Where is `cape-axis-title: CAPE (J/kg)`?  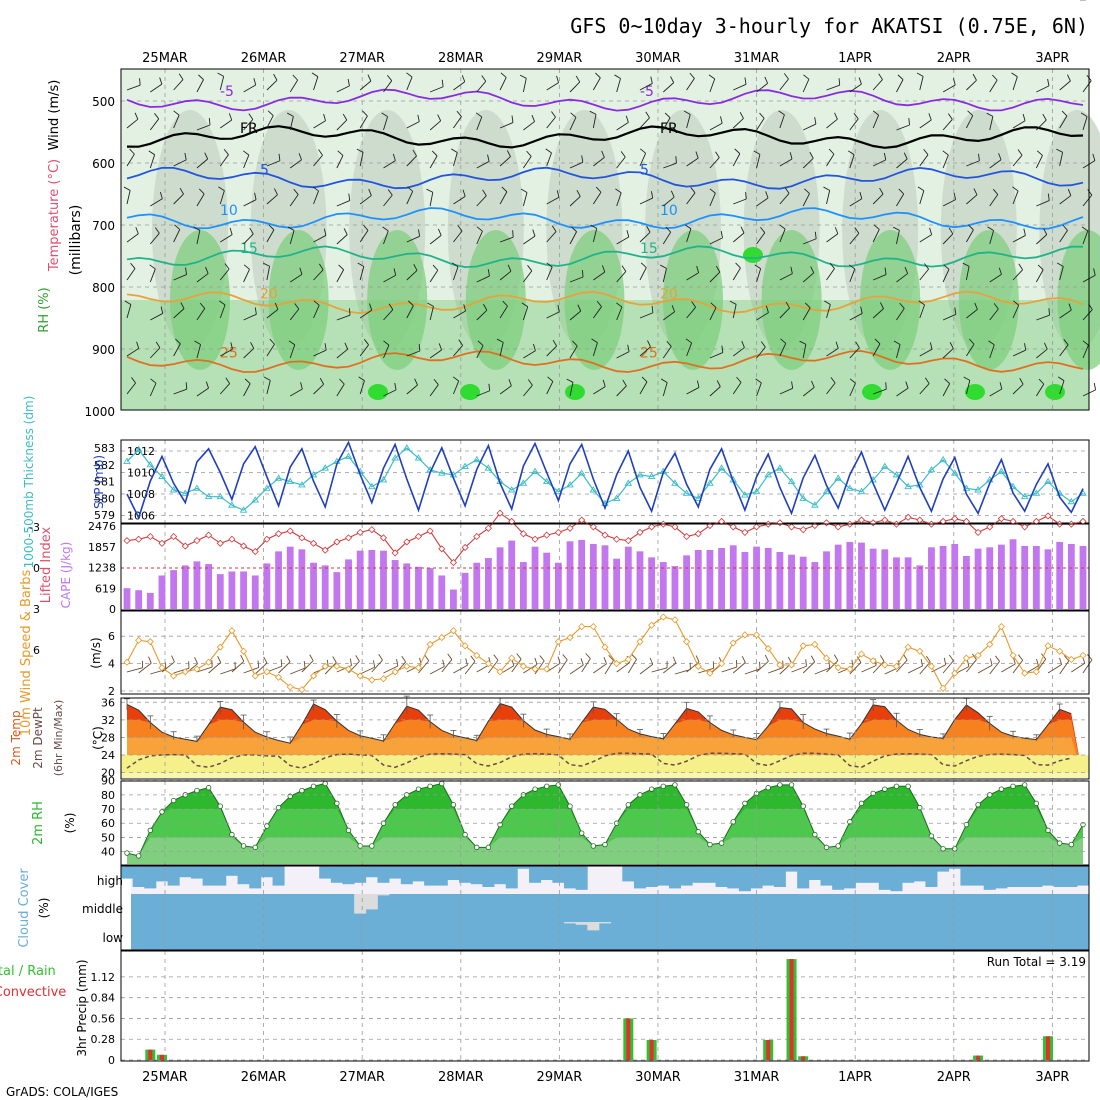
cape-axis-title: CAPE (J/kg) is located at coordinates (66, 575).